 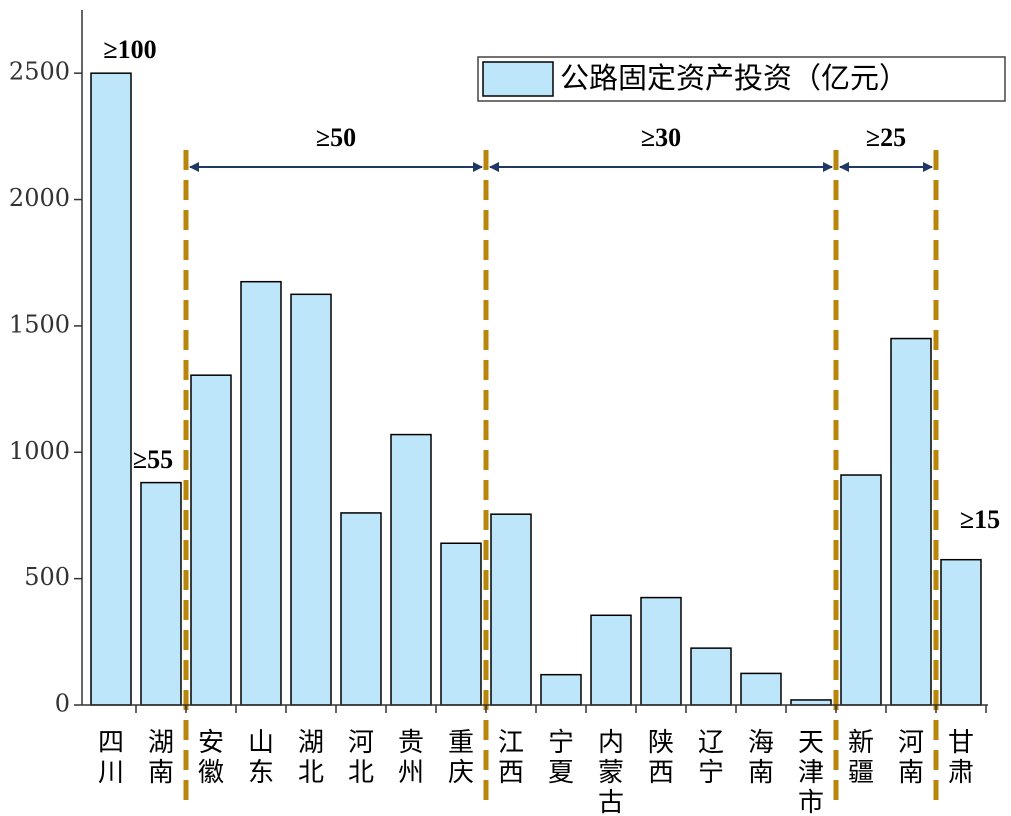 I want to click on x-tick-label: 天津市, so click(x=811, y=772).